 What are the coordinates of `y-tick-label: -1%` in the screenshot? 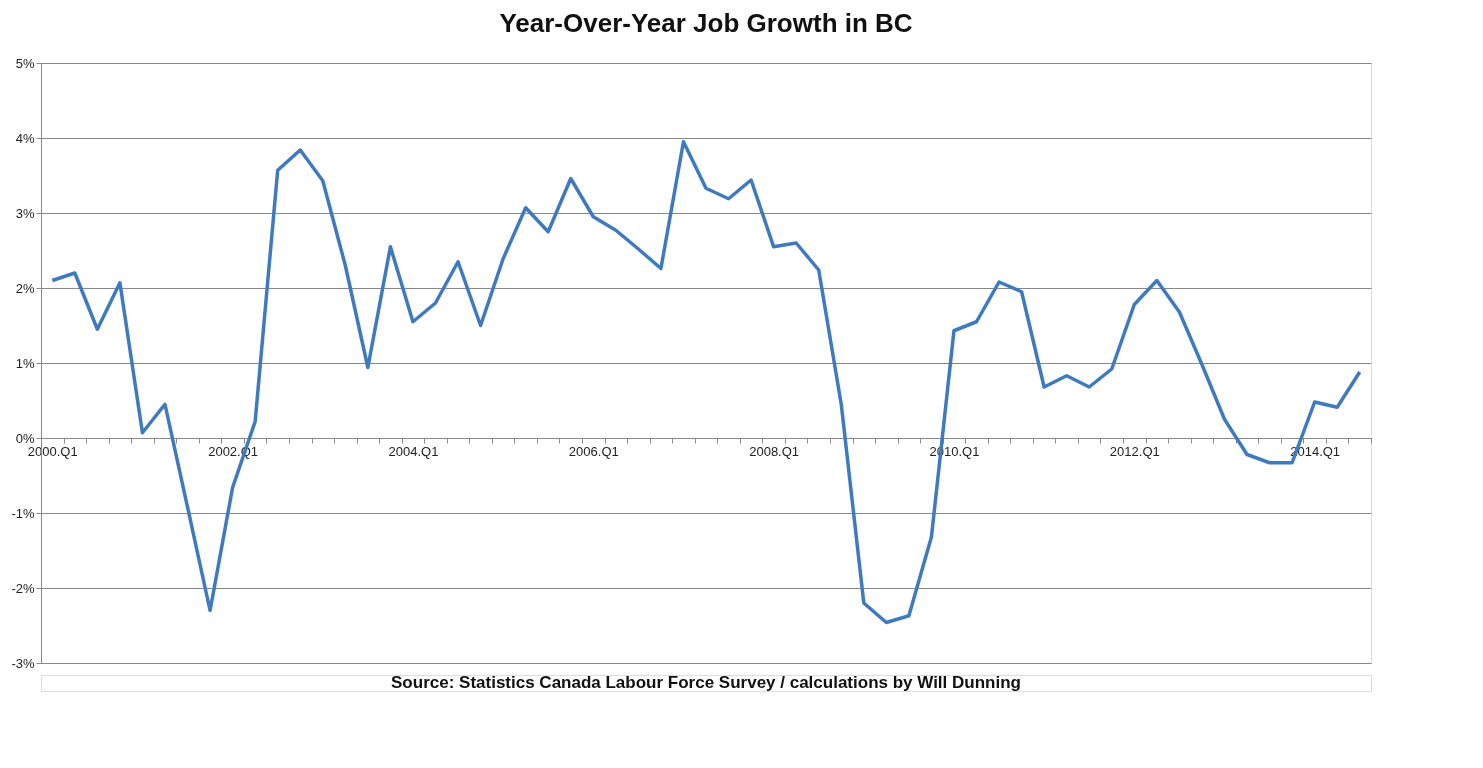 It's located at (23, 513).